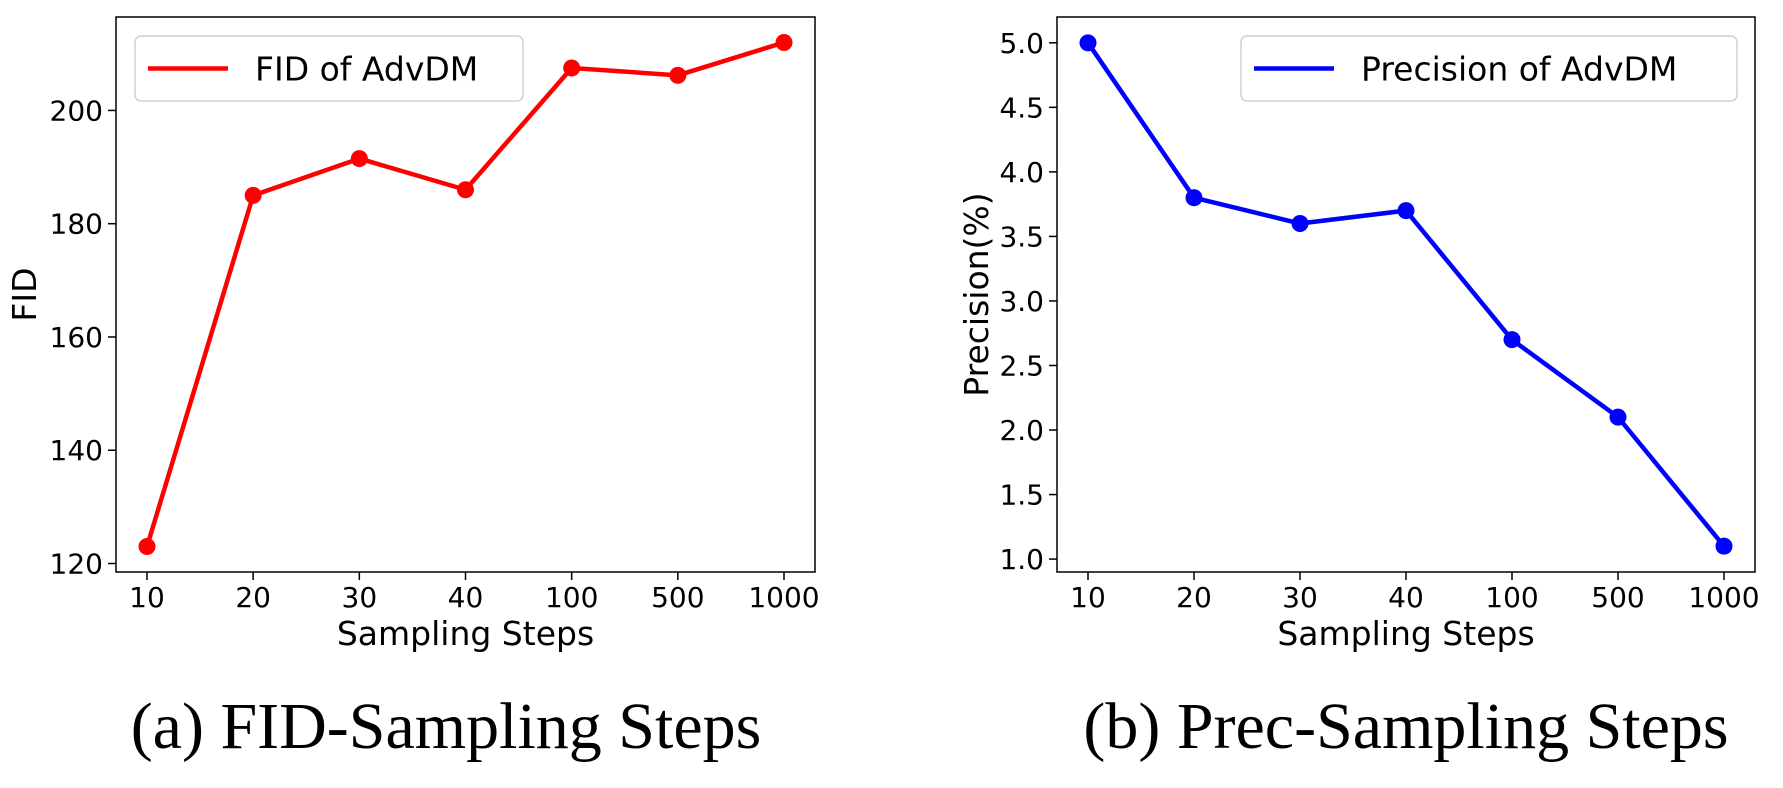 The image size is (1783, 788). Describe the element at coordinates (76, 337) in the screenshot. I see `chart-a-y-tick-label: 160` at that location.